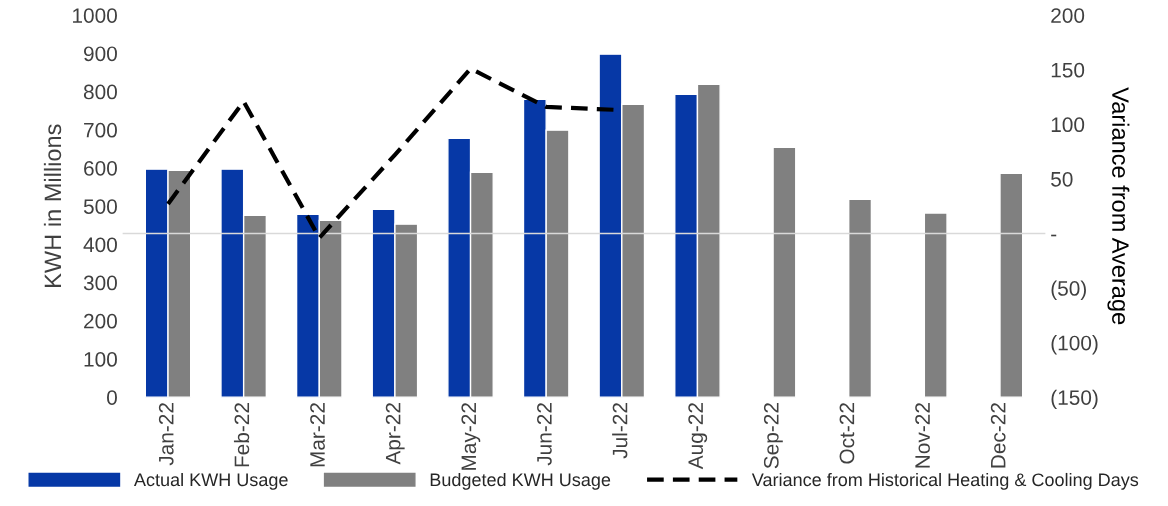  Describe the element at coordinates (112, 397) in the screenshot. I see `y-tick-label: 0` at that location.